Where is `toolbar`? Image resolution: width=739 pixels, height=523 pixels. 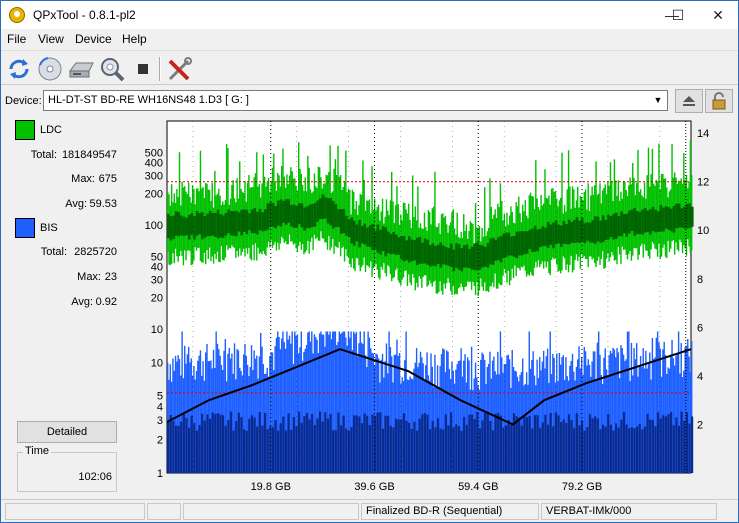
toolbar is located at coordinates (369, 67).